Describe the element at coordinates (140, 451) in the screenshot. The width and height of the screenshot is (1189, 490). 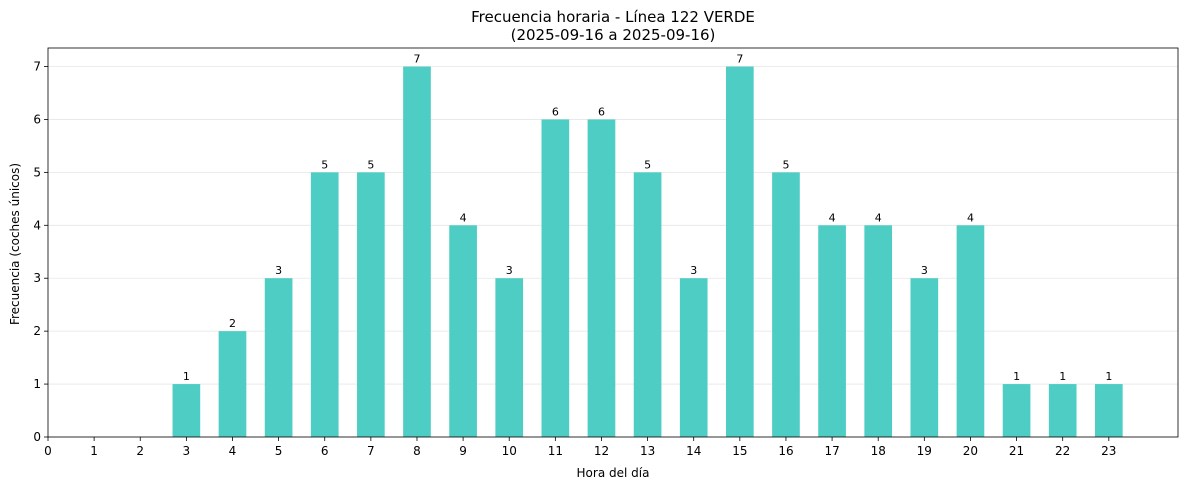
I see `x-tick-label: 2` at that location.